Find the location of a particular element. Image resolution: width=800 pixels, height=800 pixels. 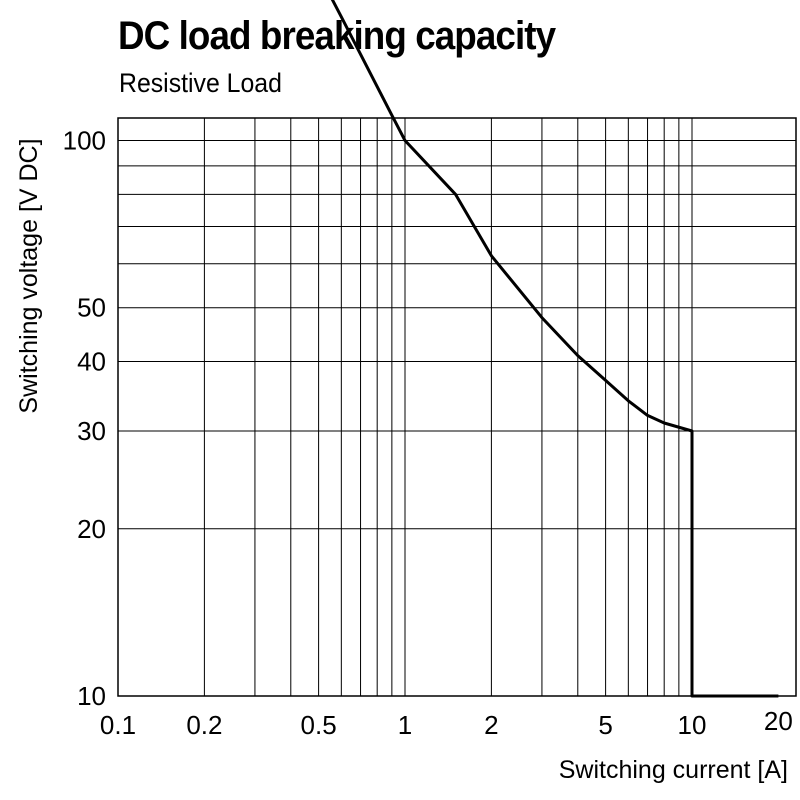

x-tick-label: 10 is located at coordinates (692, 725).